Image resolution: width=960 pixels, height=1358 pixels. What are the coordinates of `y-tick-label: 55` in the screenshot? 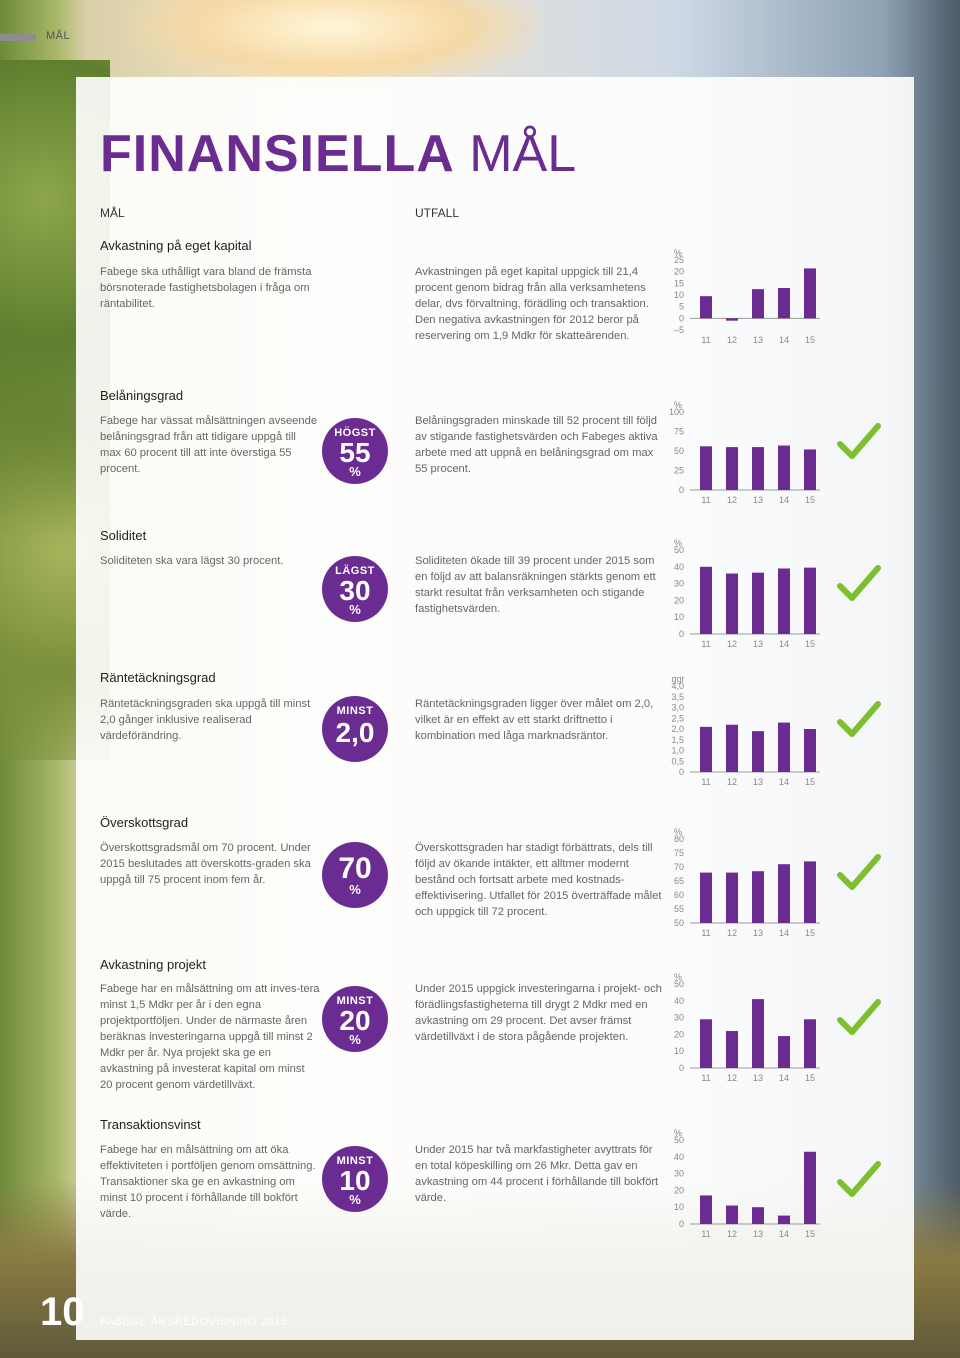 It's located at (679, 909).